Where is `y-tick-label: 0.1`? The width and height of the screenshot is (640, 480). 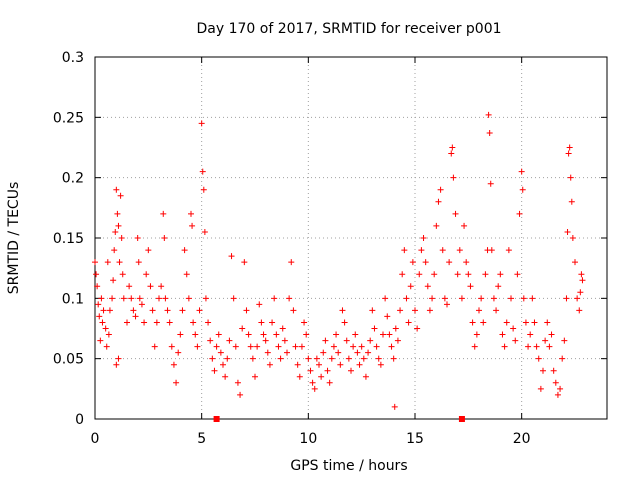
y-tick-label: 0.1 is located at coordinates (73, 299).